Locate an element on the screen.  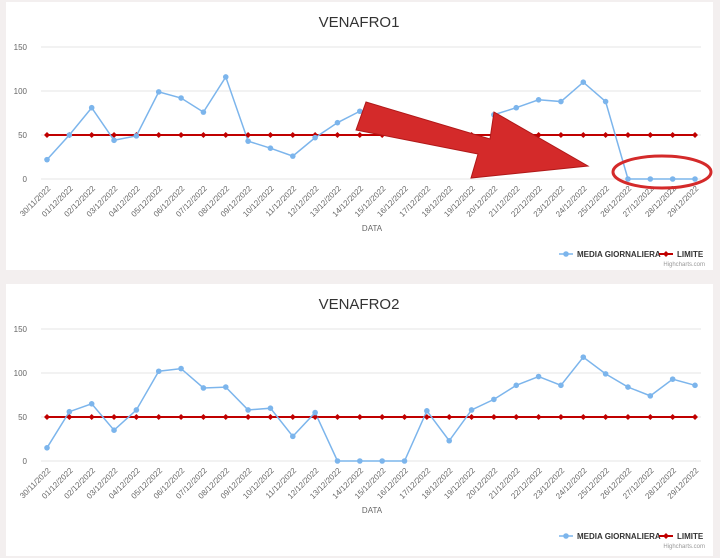
highlight-arrow is located at coordinates (472, 140).